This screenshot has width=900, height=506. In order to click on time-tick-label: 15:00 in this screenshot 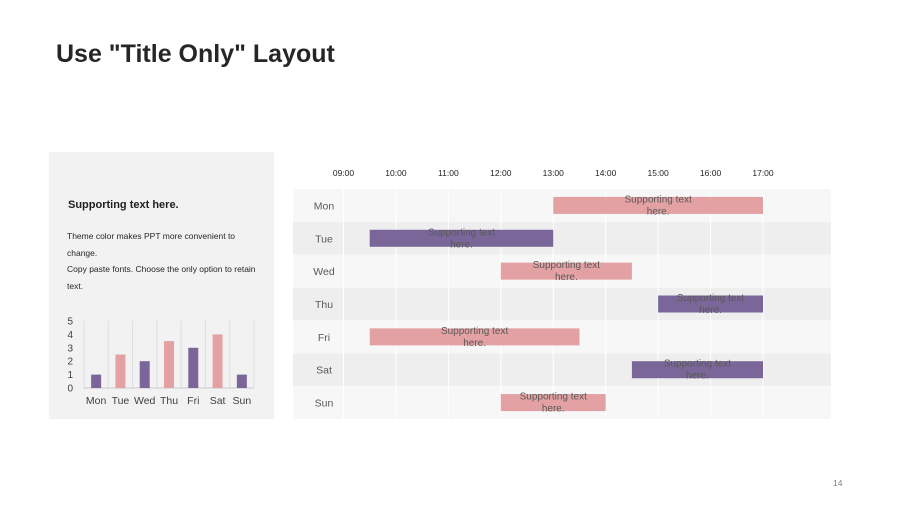, I will do `click(658, 173)`.